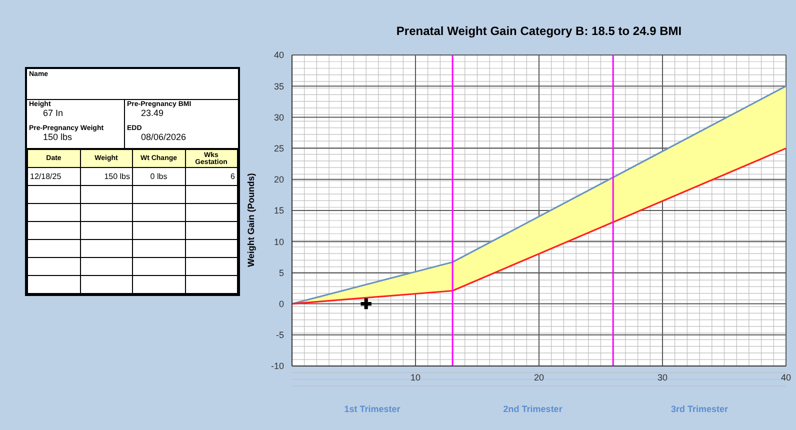 The image size is (796, 430). I want to click on x-tick-label: 40, so click(786, 377).